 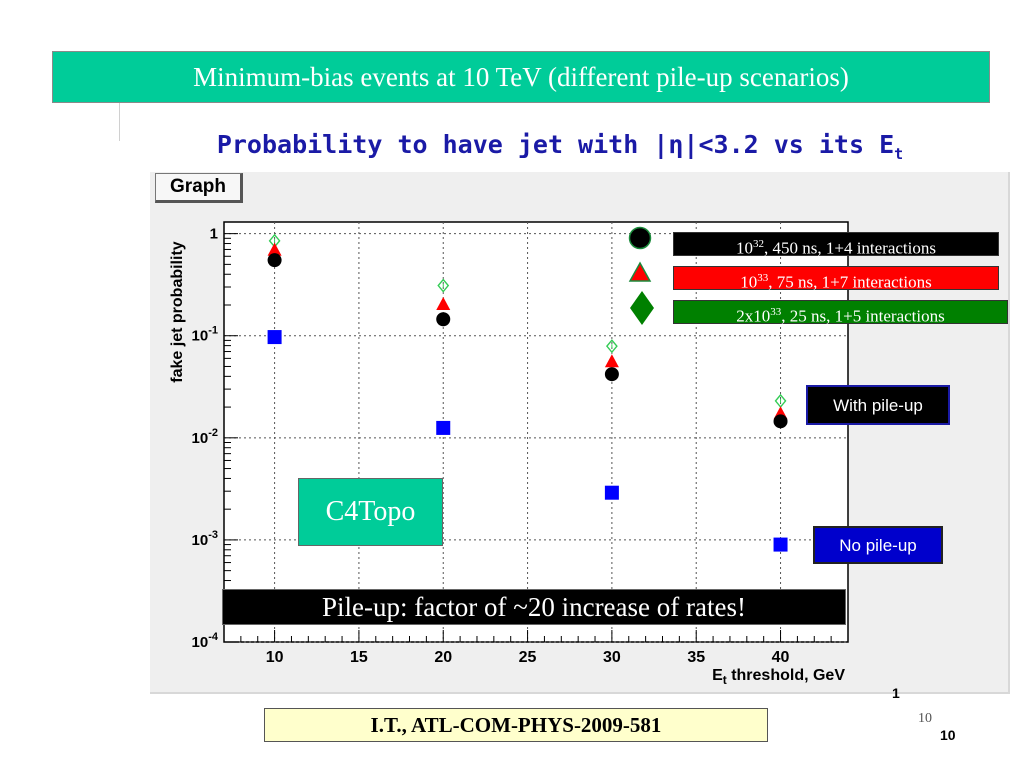 I want to click on y-tick-exponent: -3, so click(x=213, y=535).